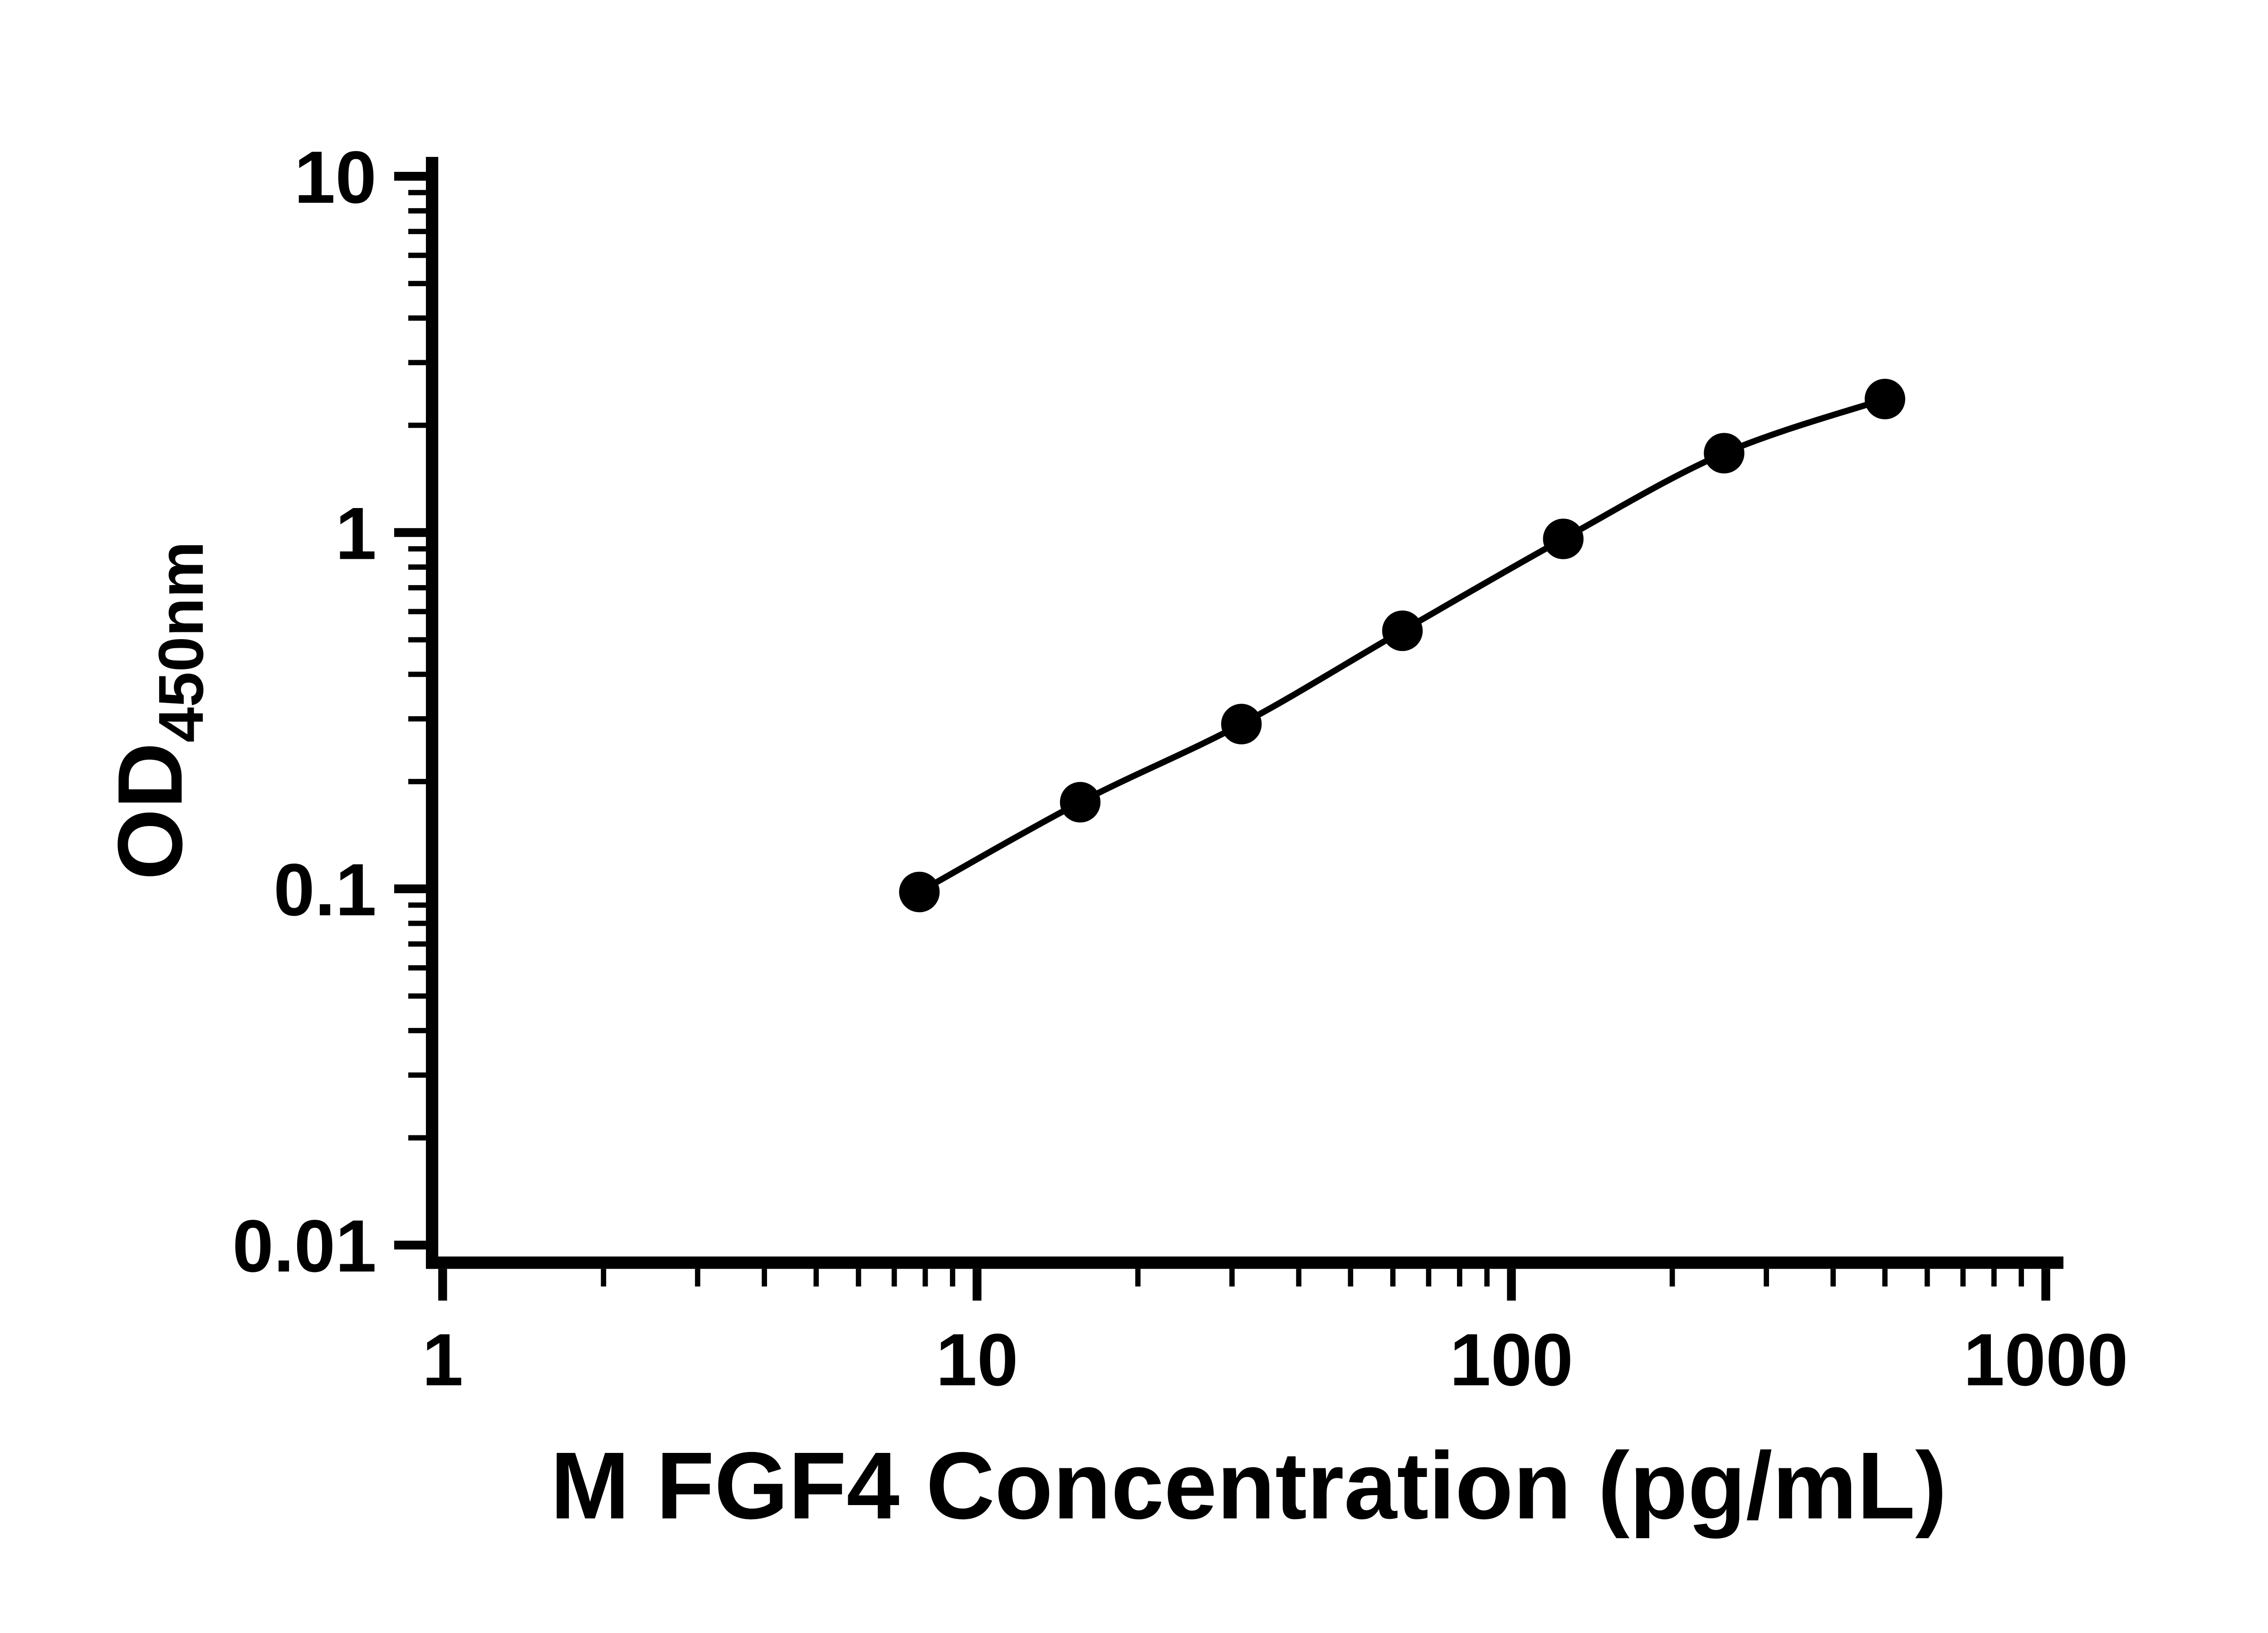 The height and width of the screenshot is (1633, 2268). Describe the element at coordinates (977, 1359) in the screenshot. I see `x-tick-label: 10` at that location.